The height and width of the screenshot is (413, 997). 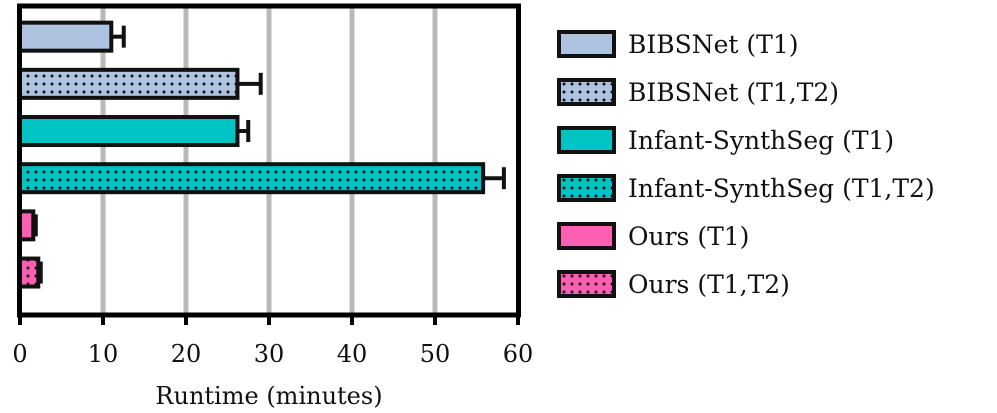 I want to click on legend-label: BIBSNet (T1,T2), so click(x=733, y=92).